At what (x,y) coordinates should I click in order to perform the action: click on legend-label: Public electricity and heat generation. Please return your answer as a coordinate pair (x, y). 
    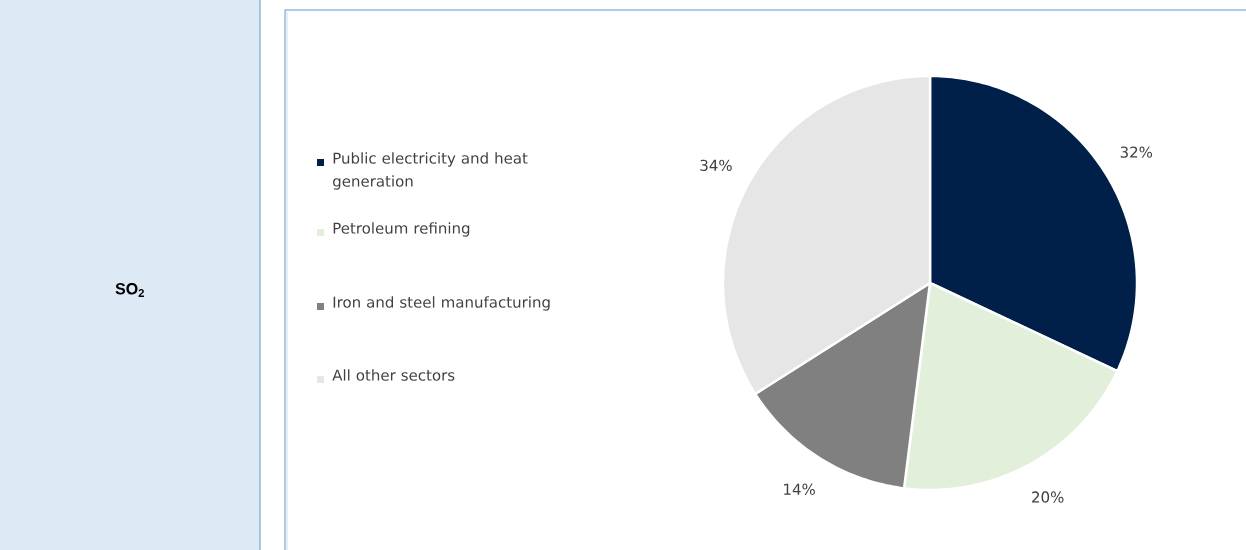
    Looking at the image, I should click on (430, 171).